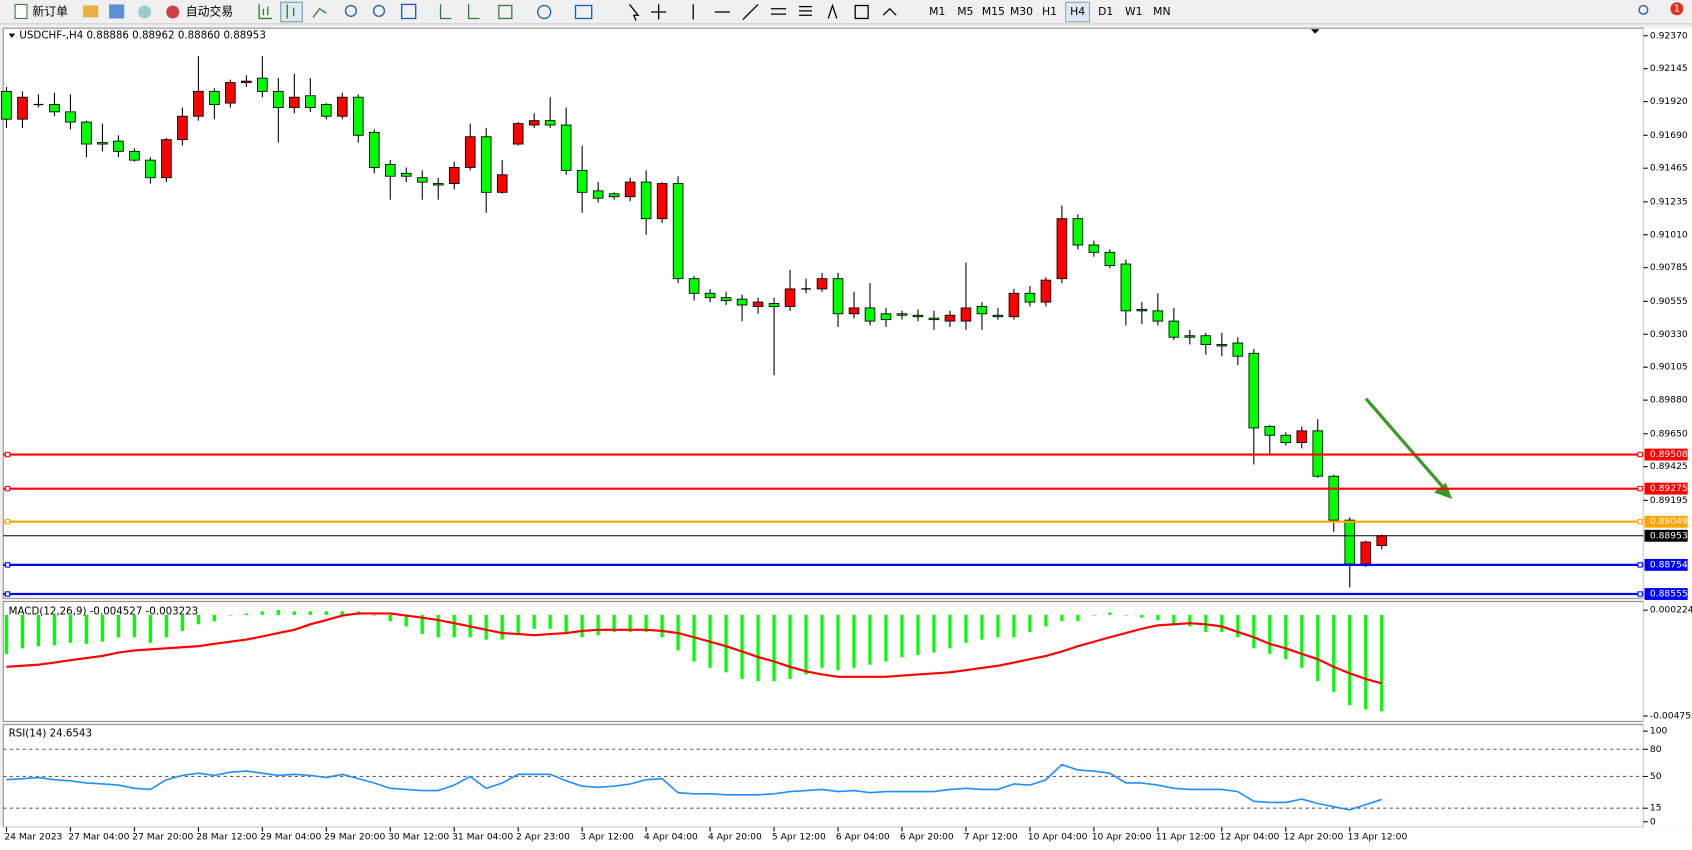 The height and width of the screenshot is (850, 1692). I want to click on price-axis, so click(1667, 428).